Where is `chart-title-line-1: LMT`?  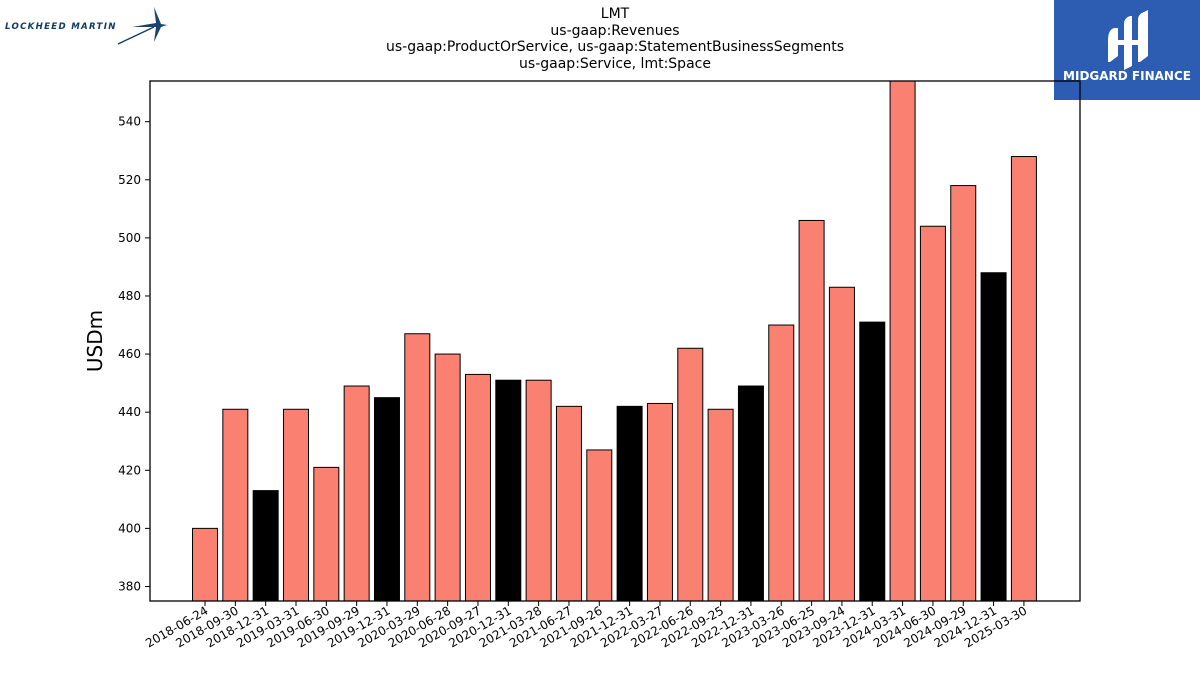 chart-title-line-1: LMT is located at coordinates (615, 14).